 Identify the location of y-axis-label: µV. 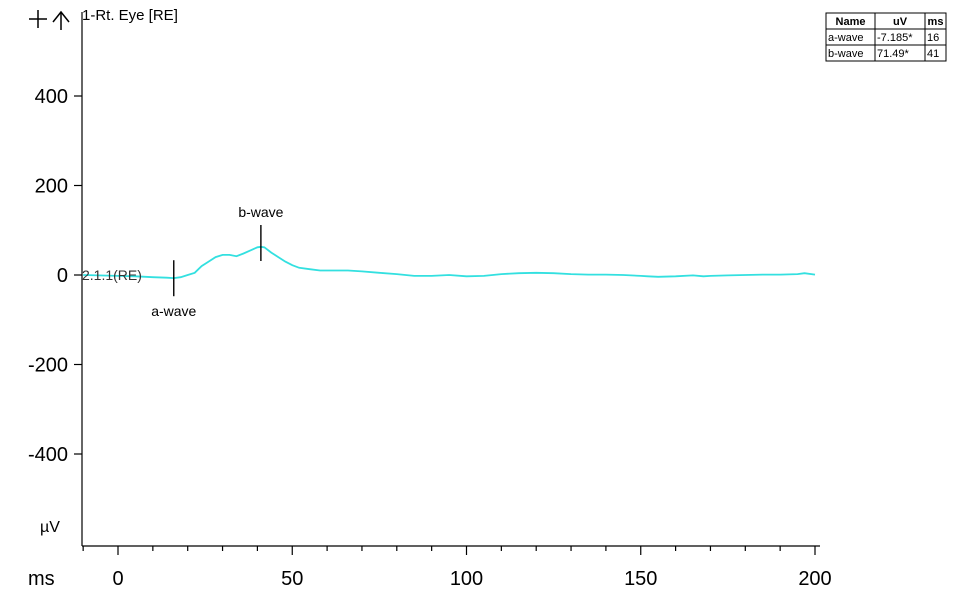
(50, 527).